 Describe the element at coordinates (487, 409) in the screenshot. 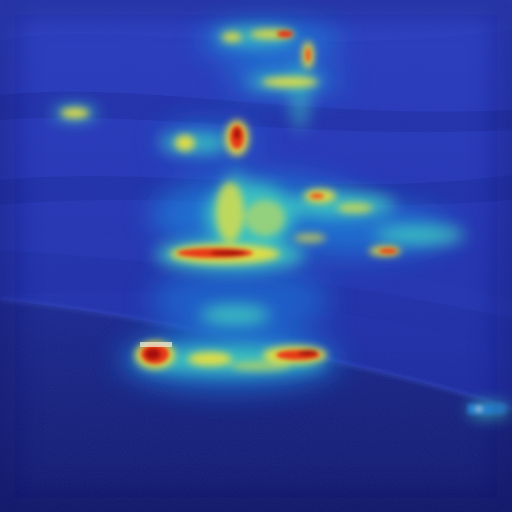

I see `attention-lower-right` at that location.